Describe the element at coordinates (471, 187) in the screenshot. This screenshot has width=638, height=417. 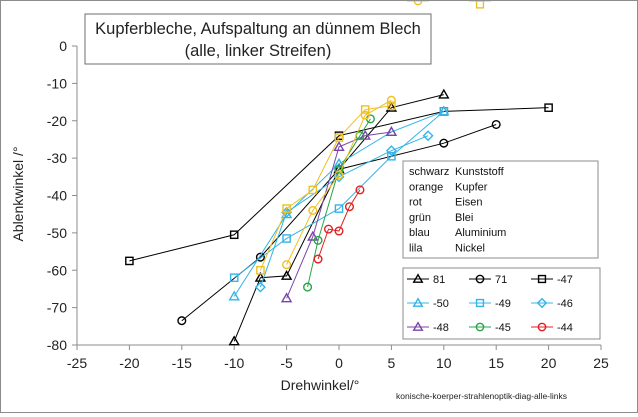
I see `material-name-label: Kupfer` at that location.